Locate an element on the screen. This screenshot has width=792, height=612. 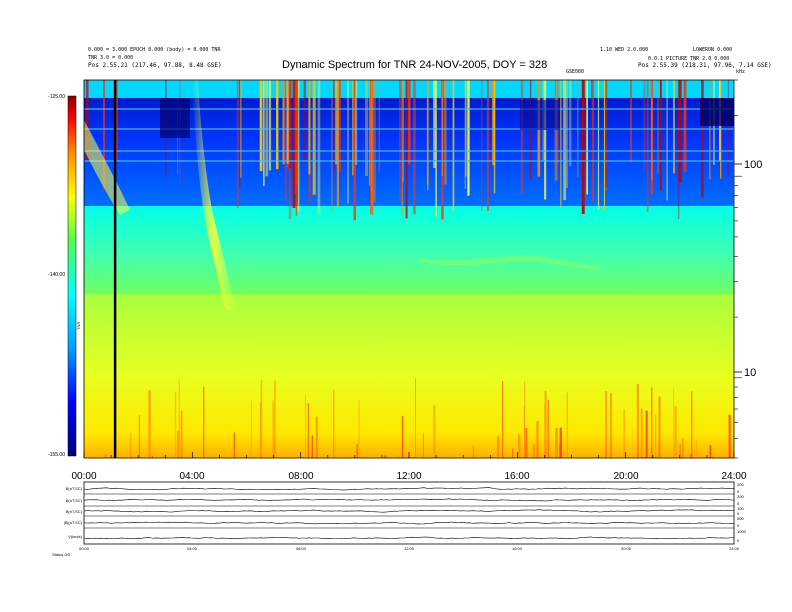
time-label-0400: 04:00 is located at coordinates (191, 476).